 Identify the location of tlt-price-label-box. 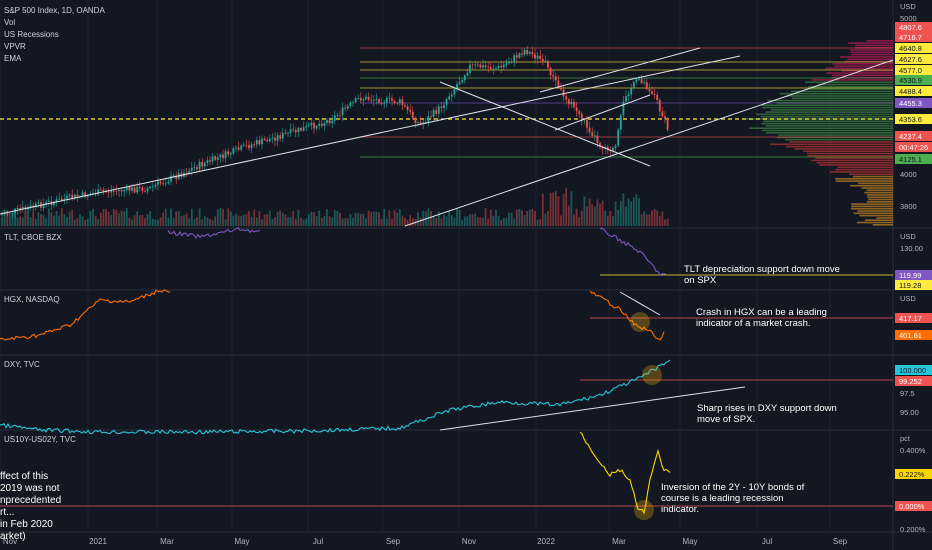
(913, 275).